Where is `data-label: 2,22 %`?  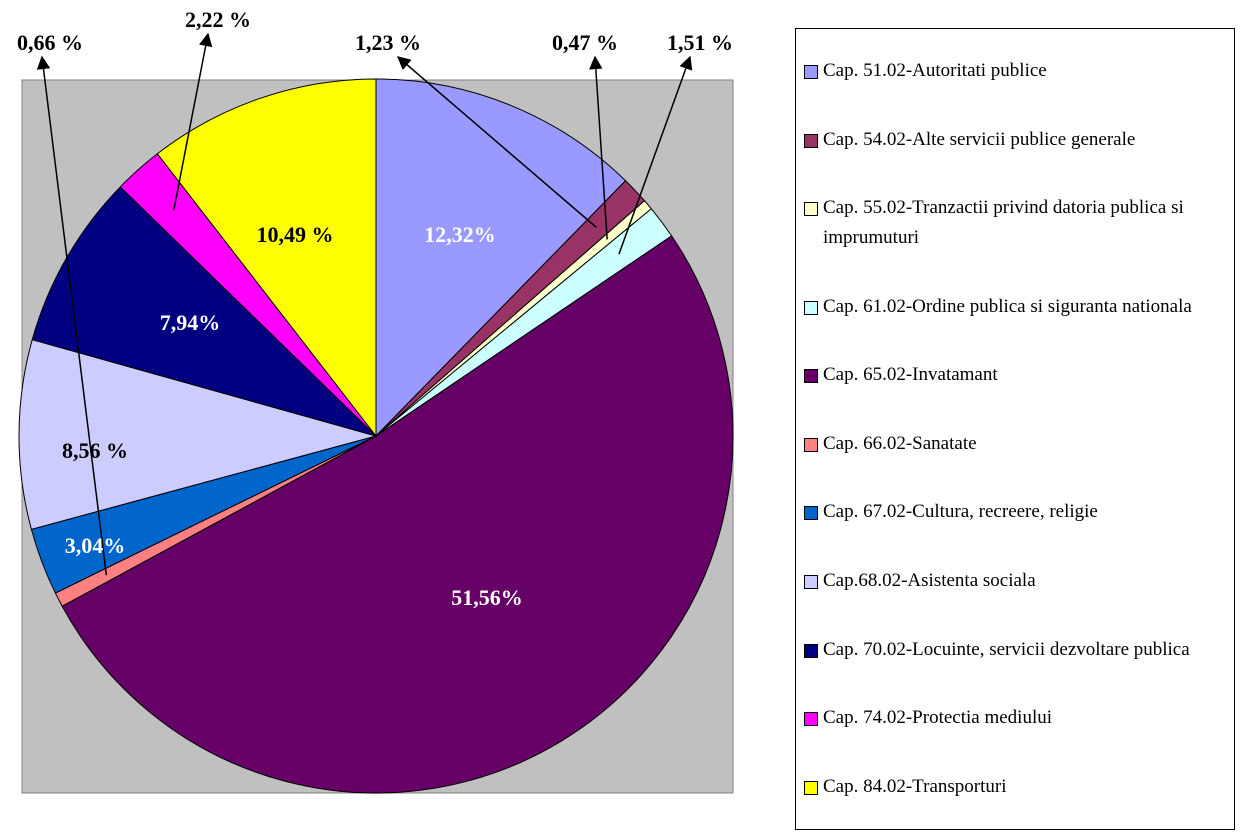
data-label: 2,22 % is located at coordinates (218, 19).